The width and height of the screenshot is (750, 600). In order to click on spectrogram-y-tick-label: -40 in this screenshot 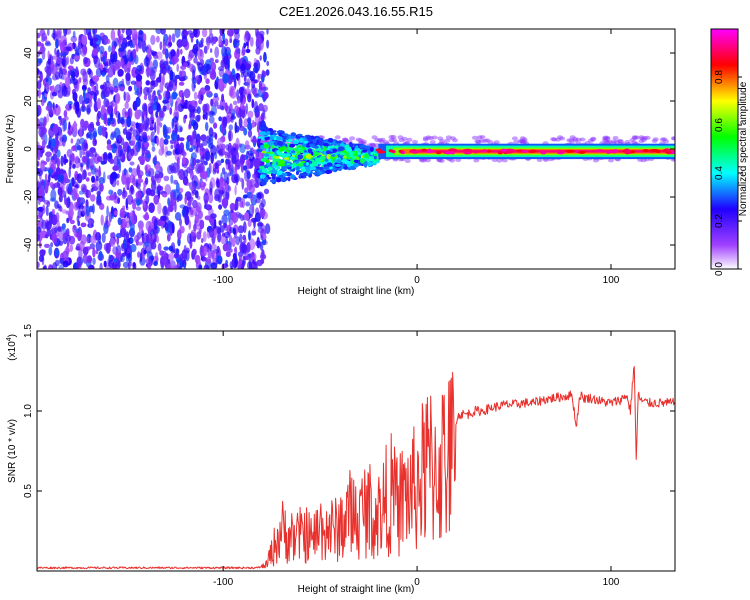, I will do `click(28, 244)`.